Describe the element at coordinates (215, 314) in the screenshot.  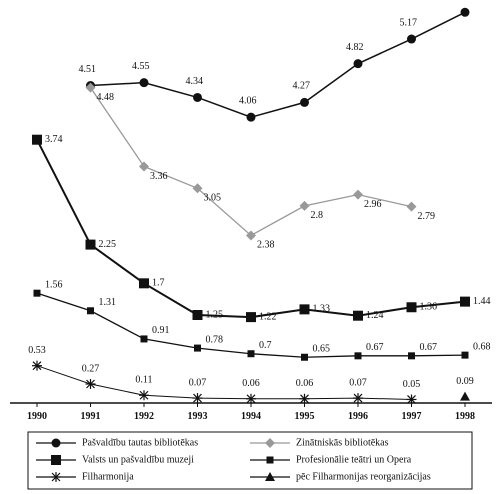
I see `data-label: 1.25` at that location.